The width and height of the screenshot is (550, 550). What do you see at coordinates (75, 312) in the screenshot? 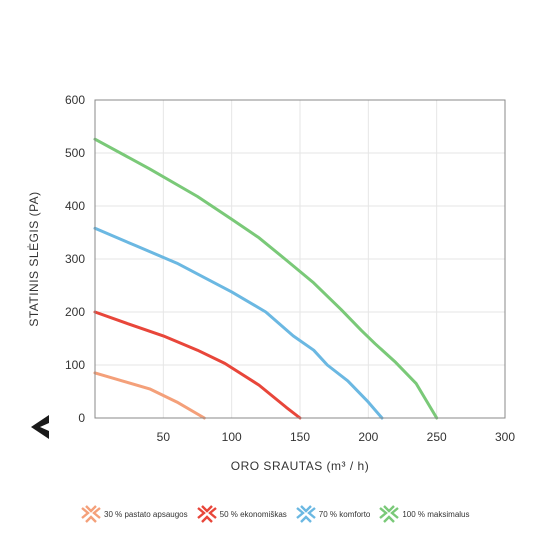
I see `y-tick-label: 200` at bounding box center [75, 312].